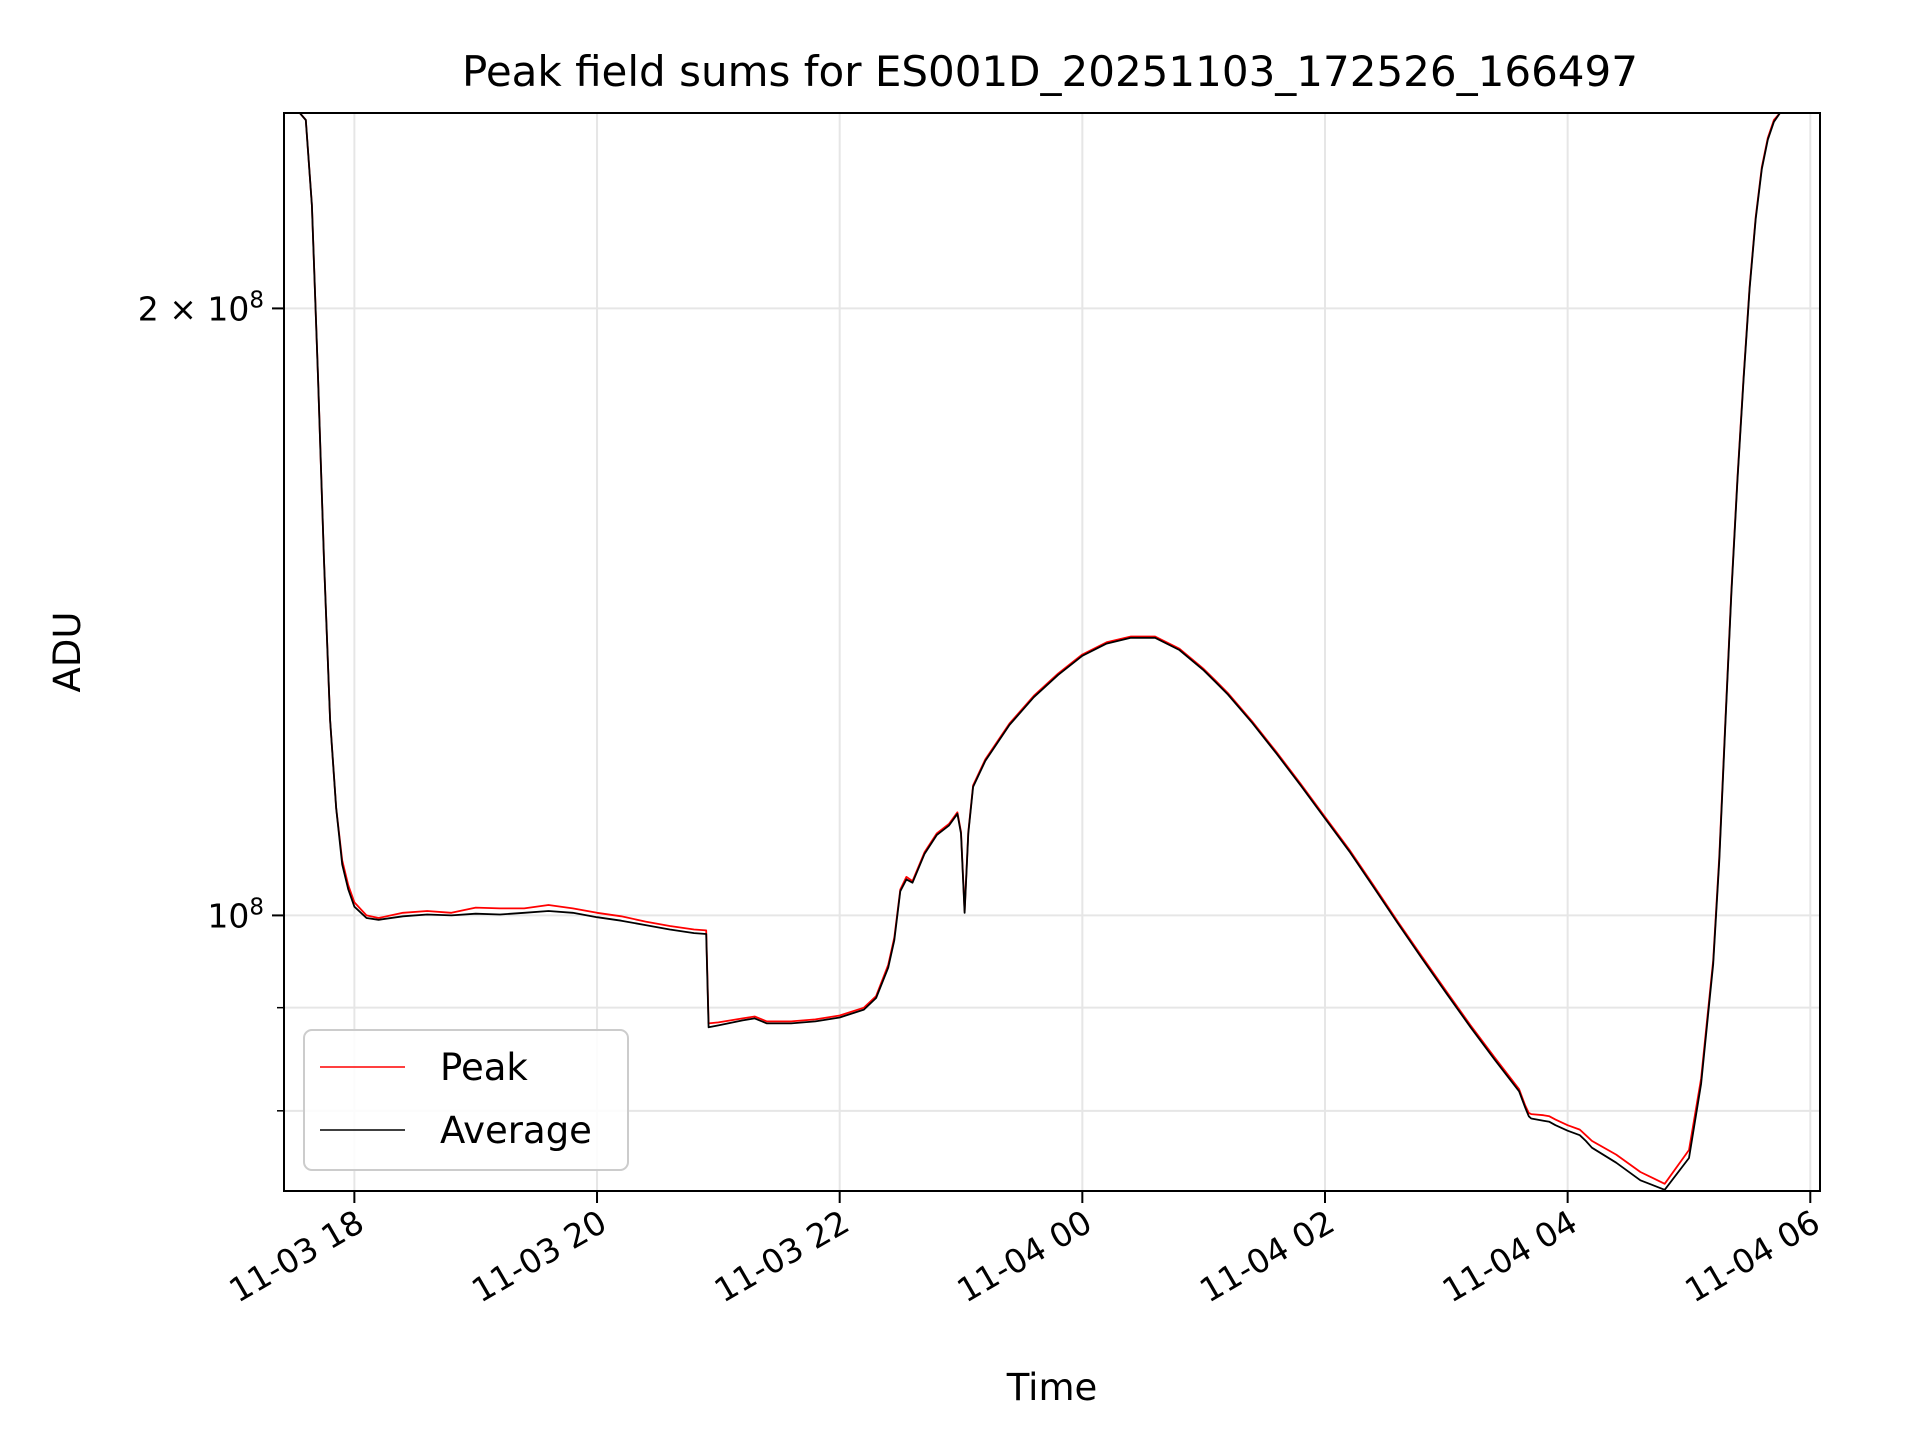 The image size is (1920, 1440). What do you see at coordinates (516, 1130) in the screenshot?
I see `legend-average-label: Average` at bounding box center [516, 1130].